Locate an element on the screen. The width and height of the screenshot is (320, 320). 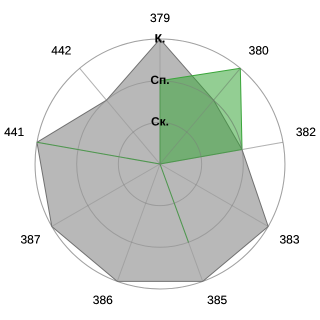
spoke-label: 385 is located at coordinates (217, 300).